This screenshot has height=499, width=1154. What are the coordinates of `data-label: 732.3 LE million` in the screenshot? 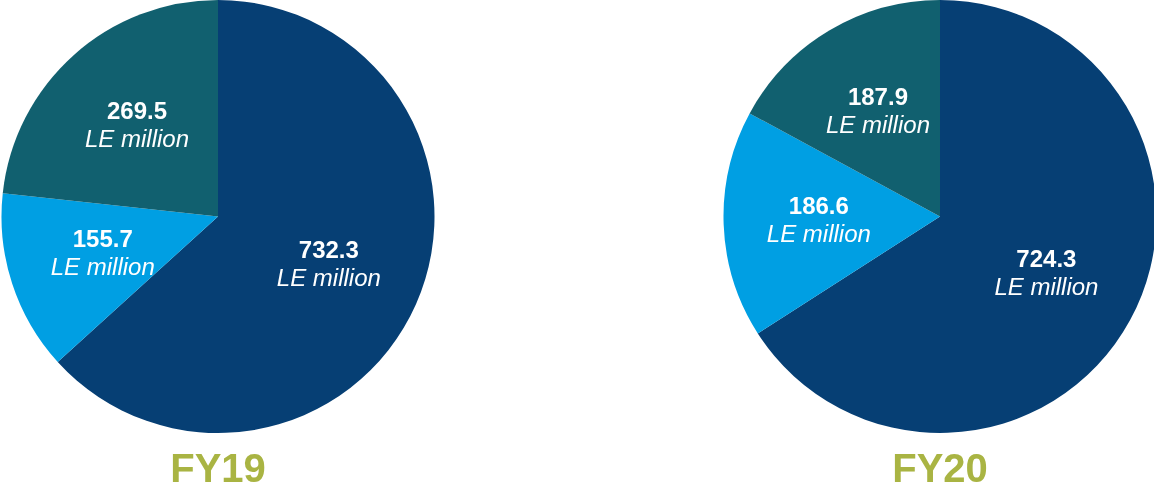 It's located at (328, 264).